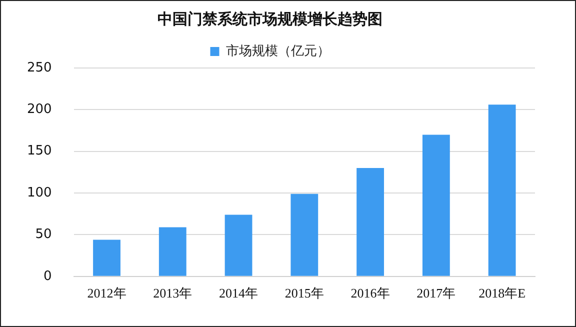  I want to click on x-tick-label: 2012年, so click(106, 293).